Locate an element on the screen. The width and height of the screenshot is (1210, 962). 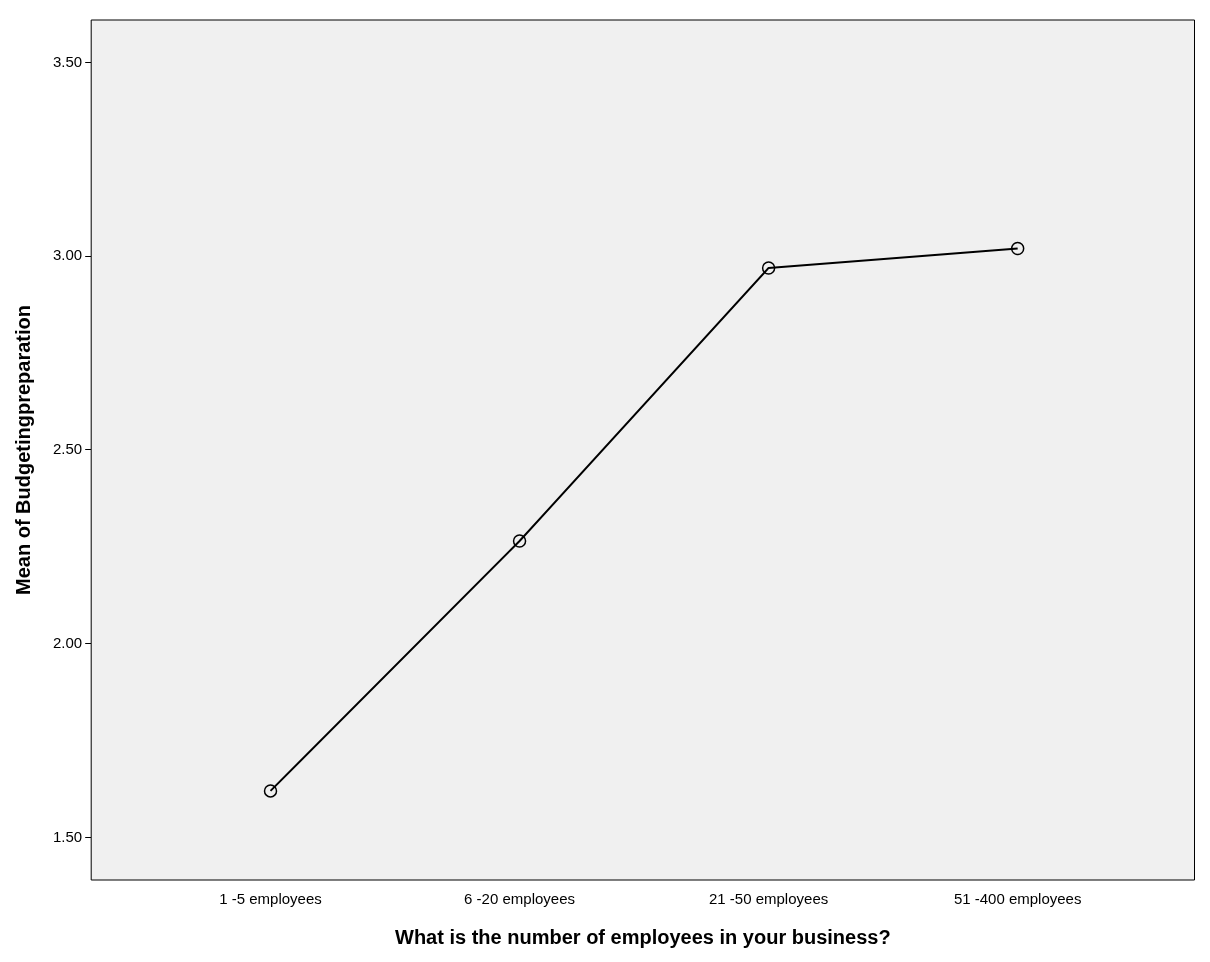
y-tick-label: 3.00 is located at coordinates (67, 255).